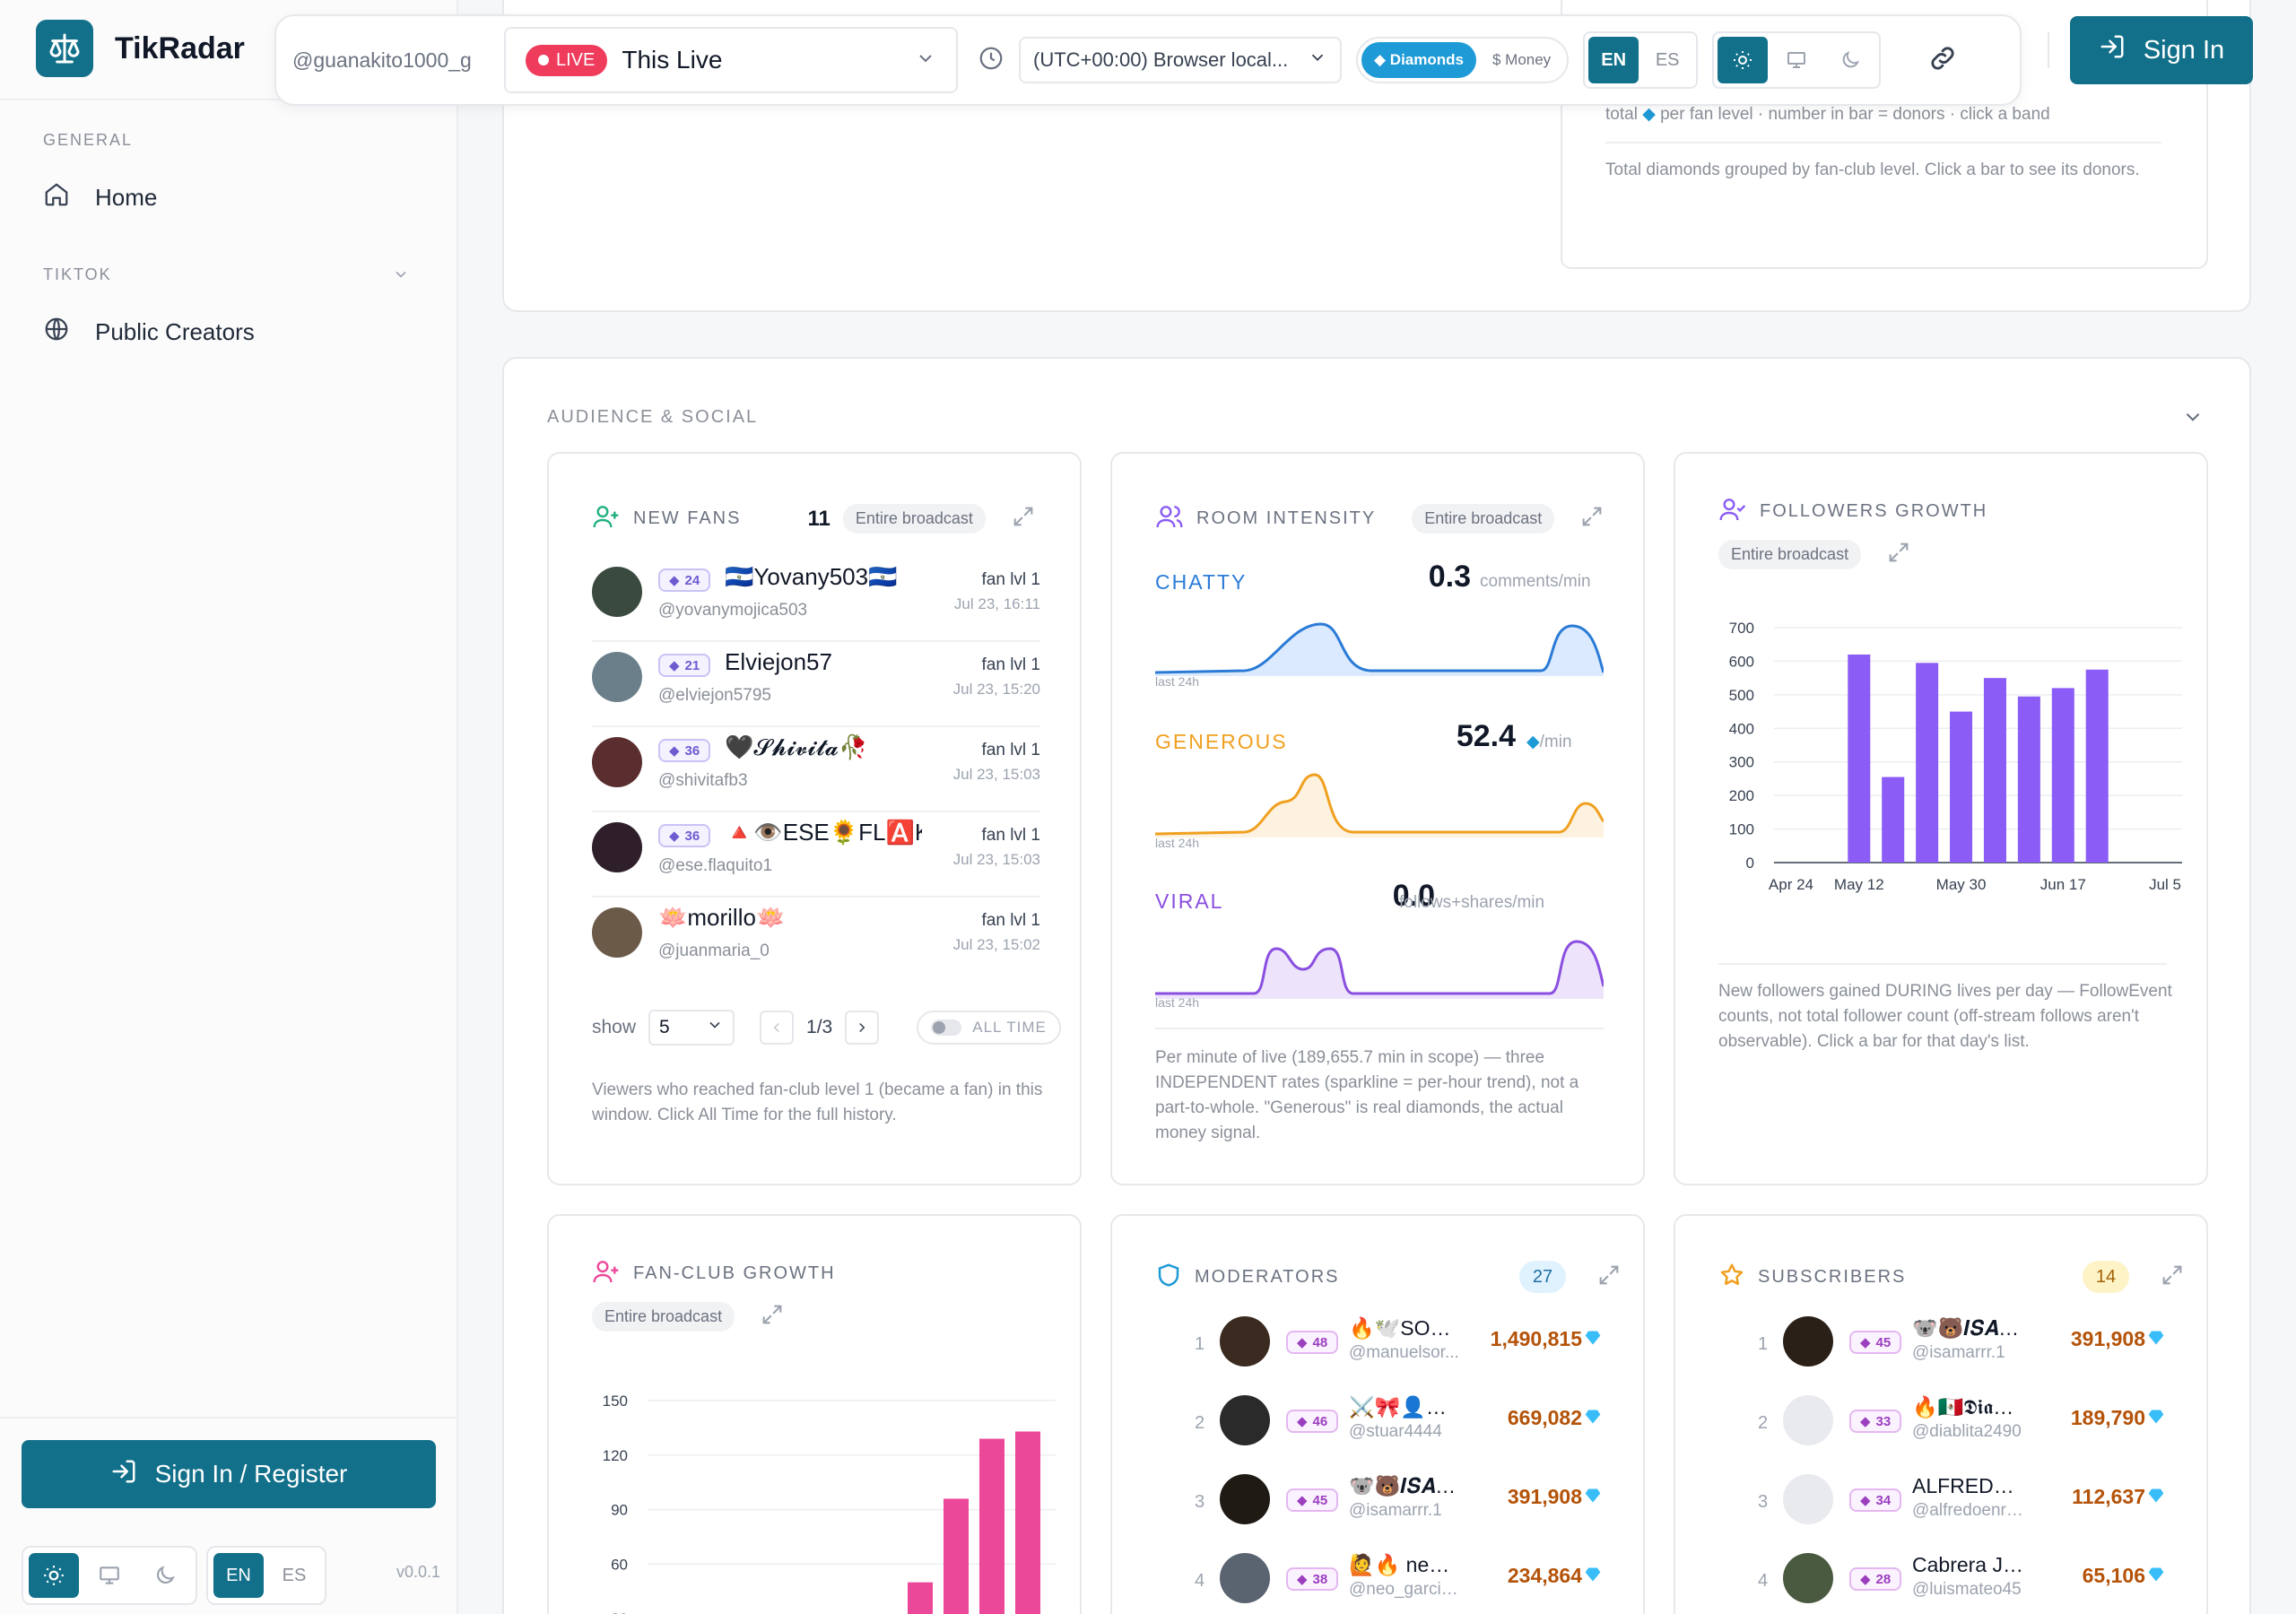  What do you see at coordinates (1388, 1434) in the screenshot?
I see `leaderboard-row: 2 ◆ 46 ⚔️🎀👤🎀... @stuar4444 669,082` at bounding box center [1388, 1434].